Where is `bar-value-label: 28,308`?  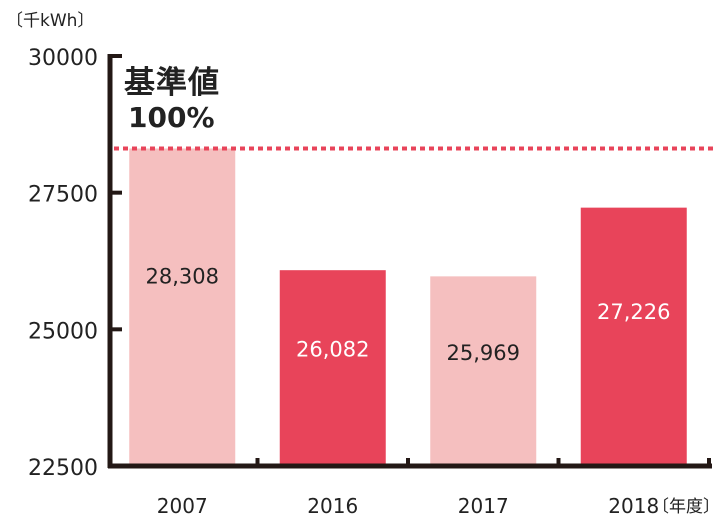 bar-value-label: 28,308 is located at coordinates (182, 276).